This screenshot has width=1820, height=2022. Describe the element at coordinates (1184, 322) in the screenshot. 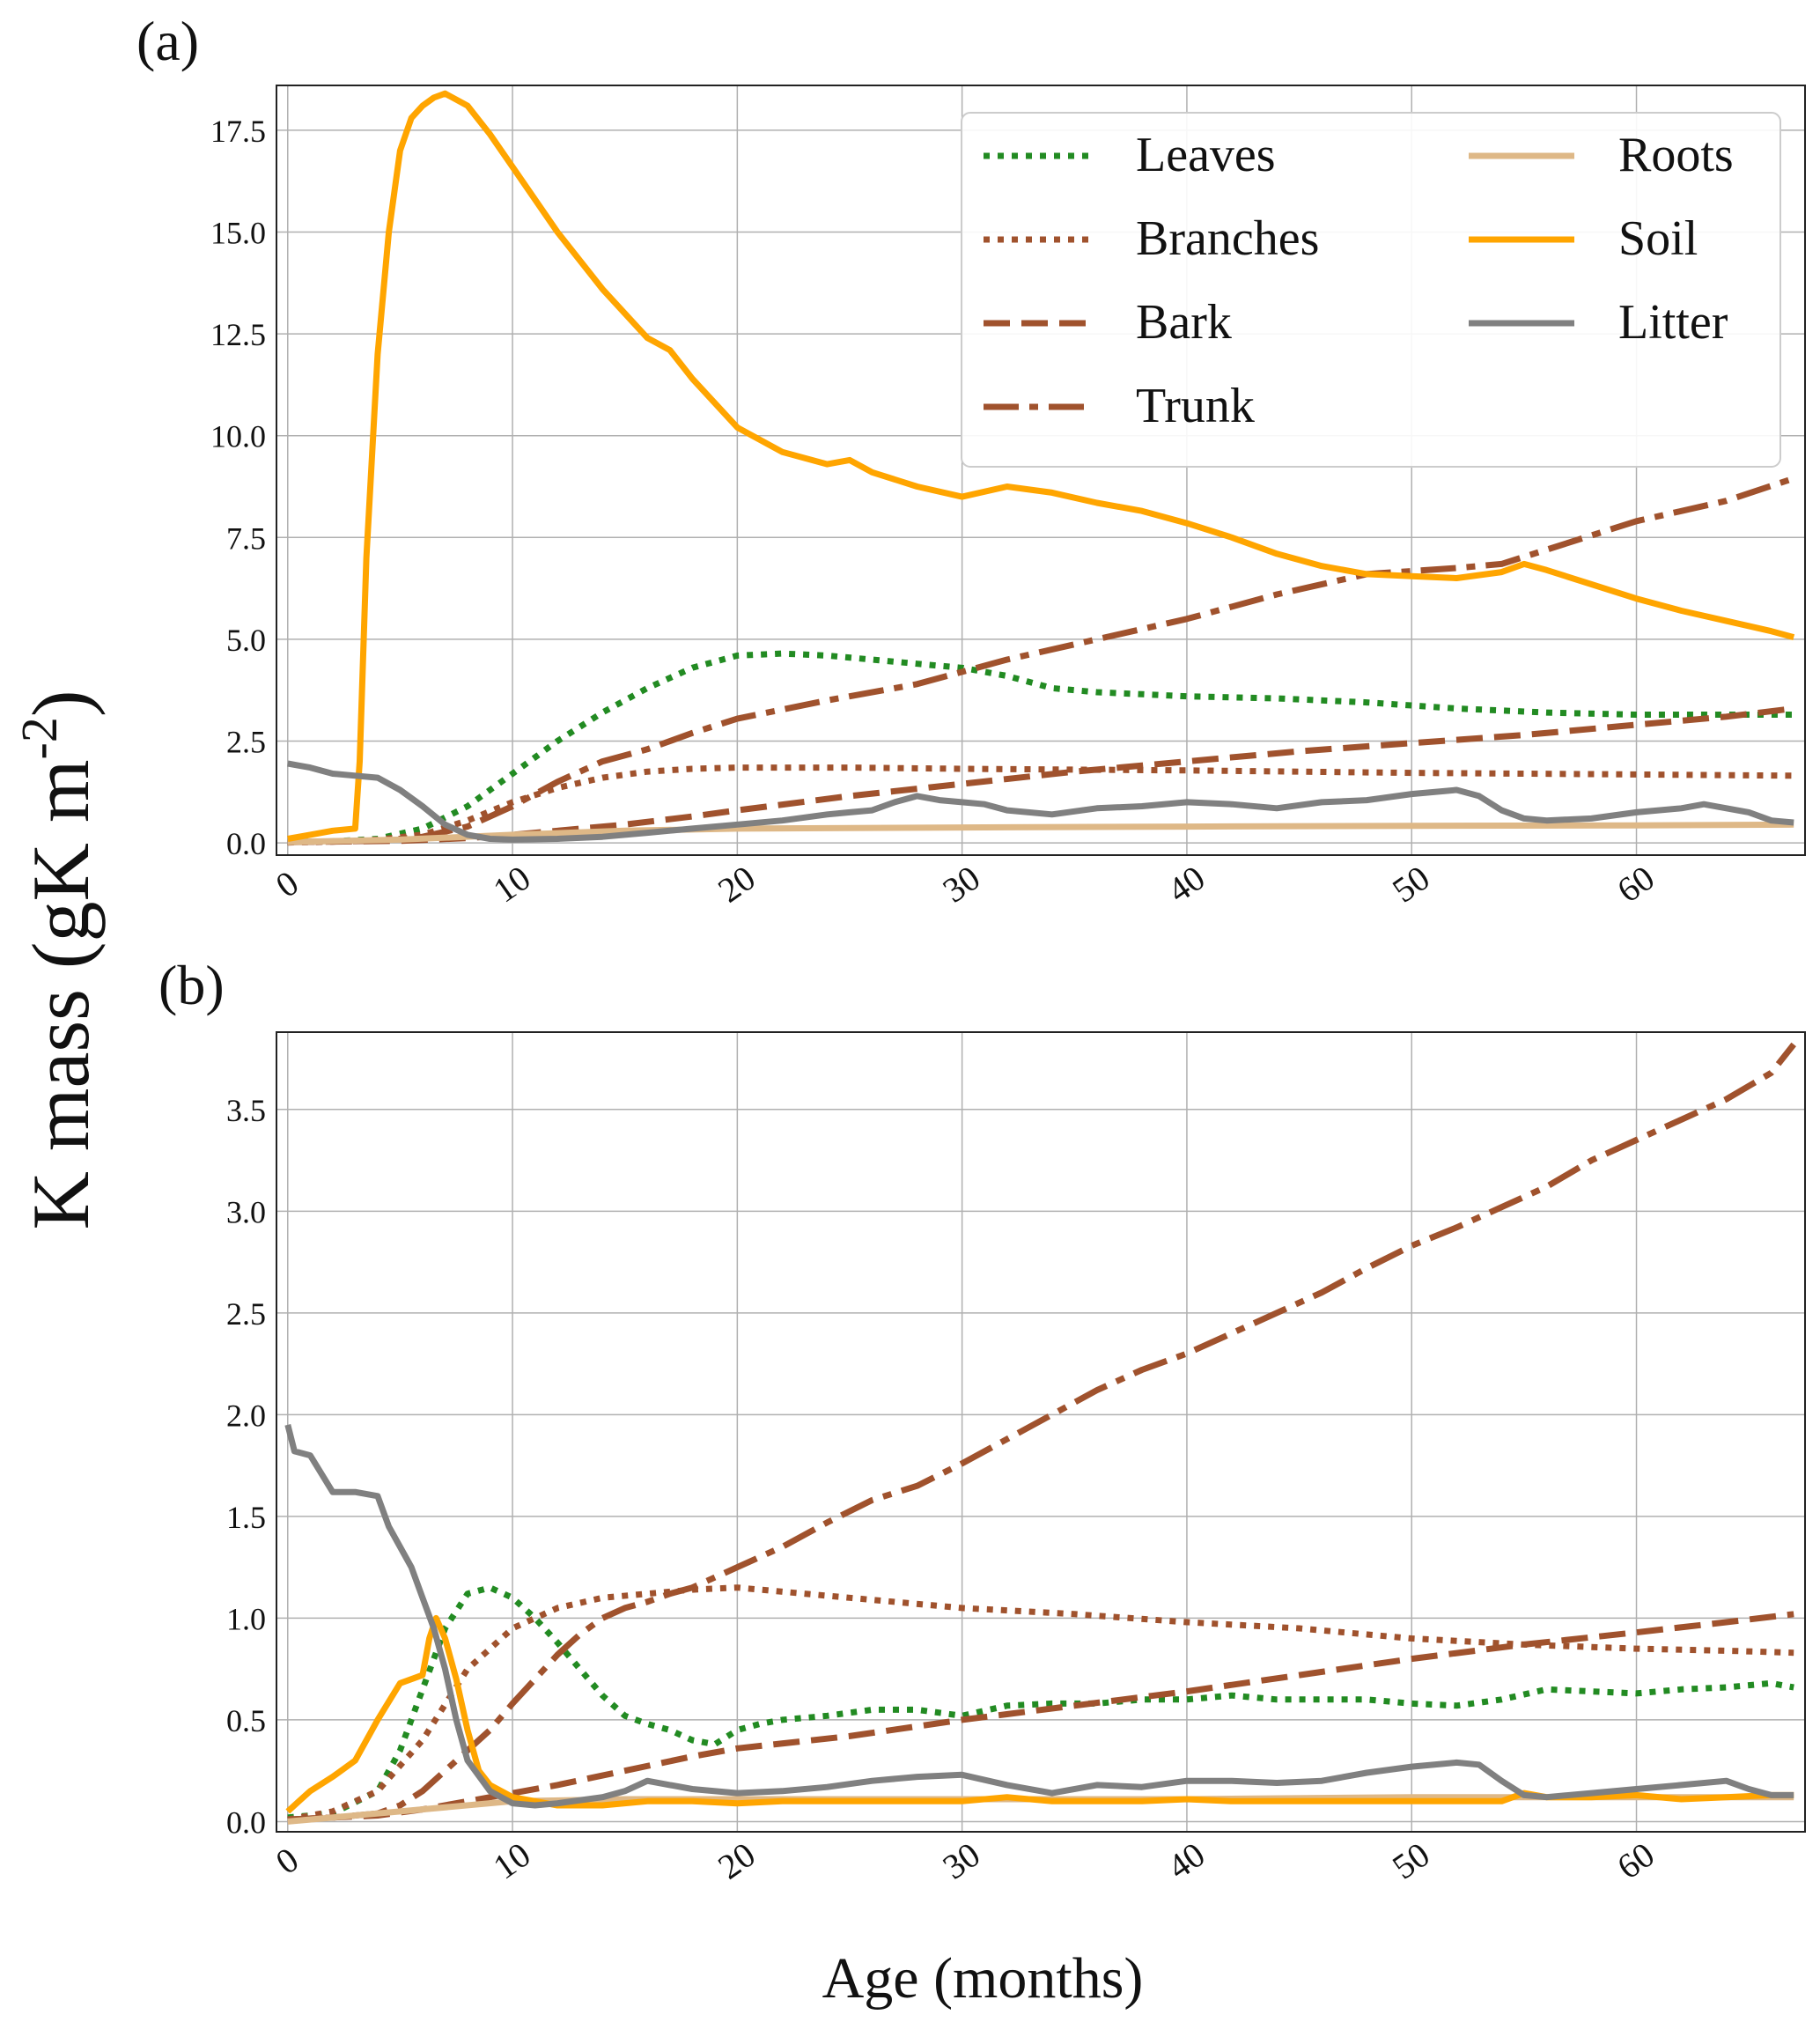

I see `legend-label-bark: Bark` at that location.